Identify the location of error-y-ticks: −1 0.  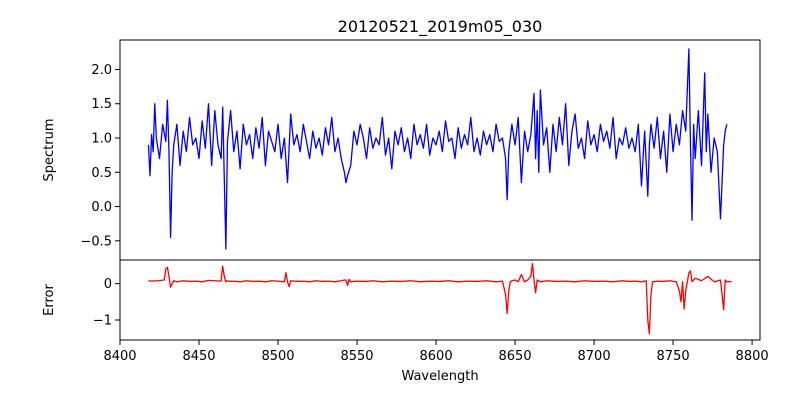
(106, 303).